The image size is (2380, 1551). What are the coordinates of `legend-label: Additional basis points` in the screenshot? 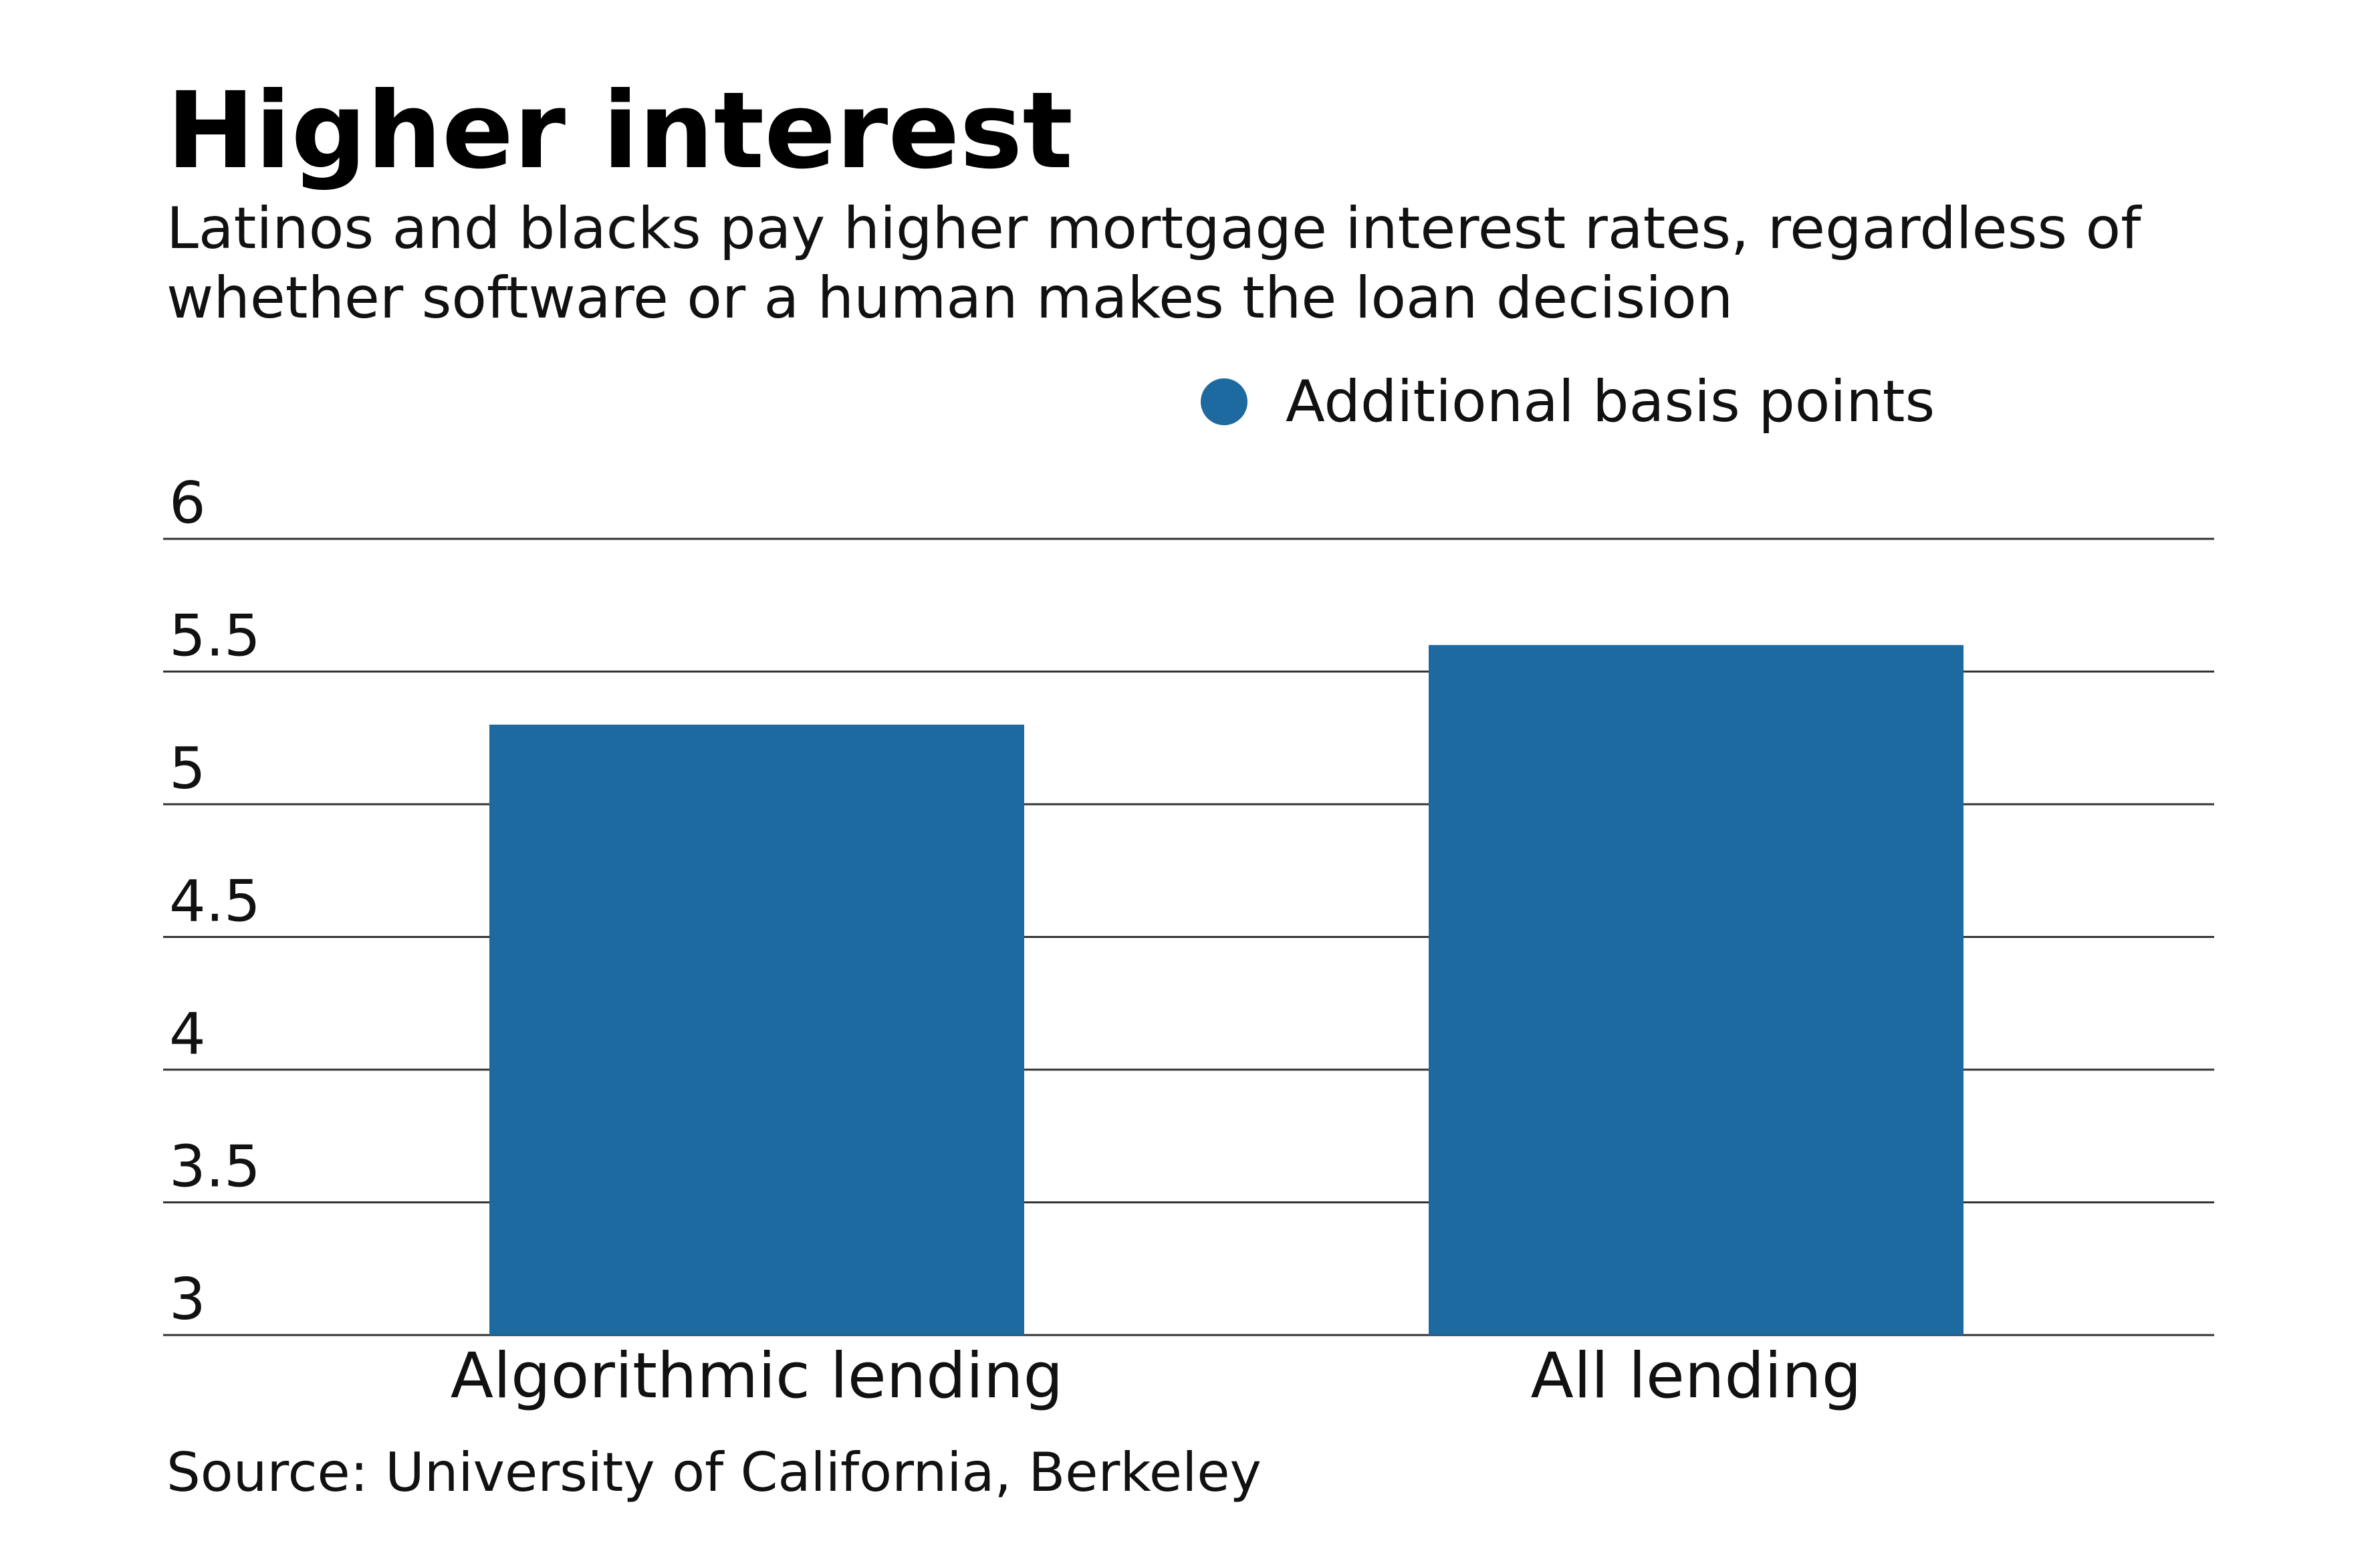 It's located at (1610, 401).